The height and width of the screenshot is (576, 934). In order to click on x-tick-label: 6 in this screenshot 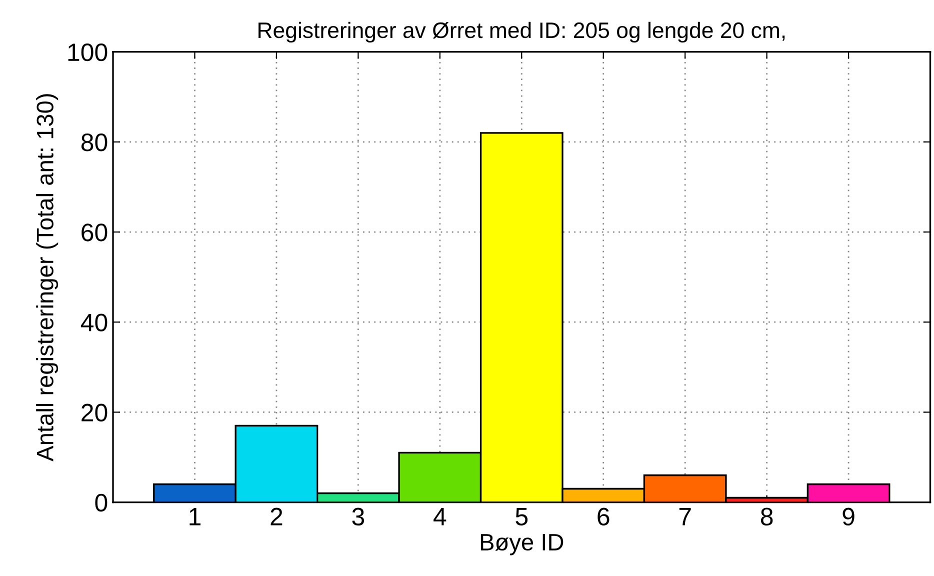, I will do `click(604, 517)`.